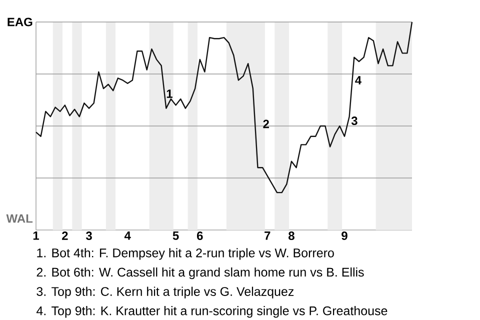 Image resolution: width=480 pixels, height=320 pixels. Describe the element at coordinates (165, 292) in the screenshot. I see `text: 3. Top 9th: C. Kern hit a triple vs G. Velazquez` at that location.